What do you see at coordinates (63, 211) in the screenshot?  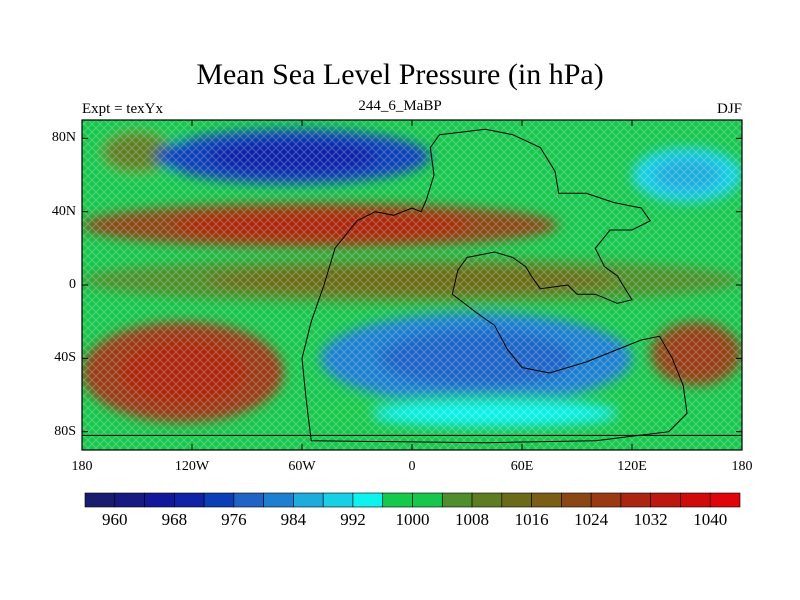 I see `lat-label: 40N` at bounding box center [63, 211].